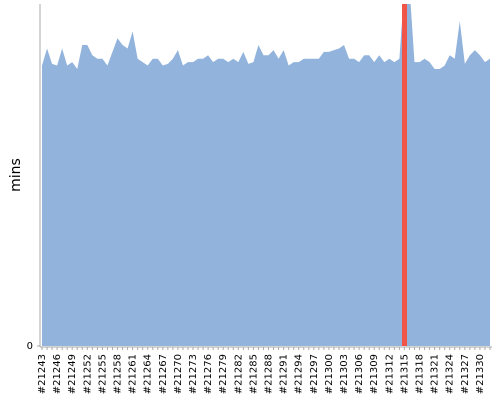  I want to click on x-tick-label: #21279, so click(223, 374).